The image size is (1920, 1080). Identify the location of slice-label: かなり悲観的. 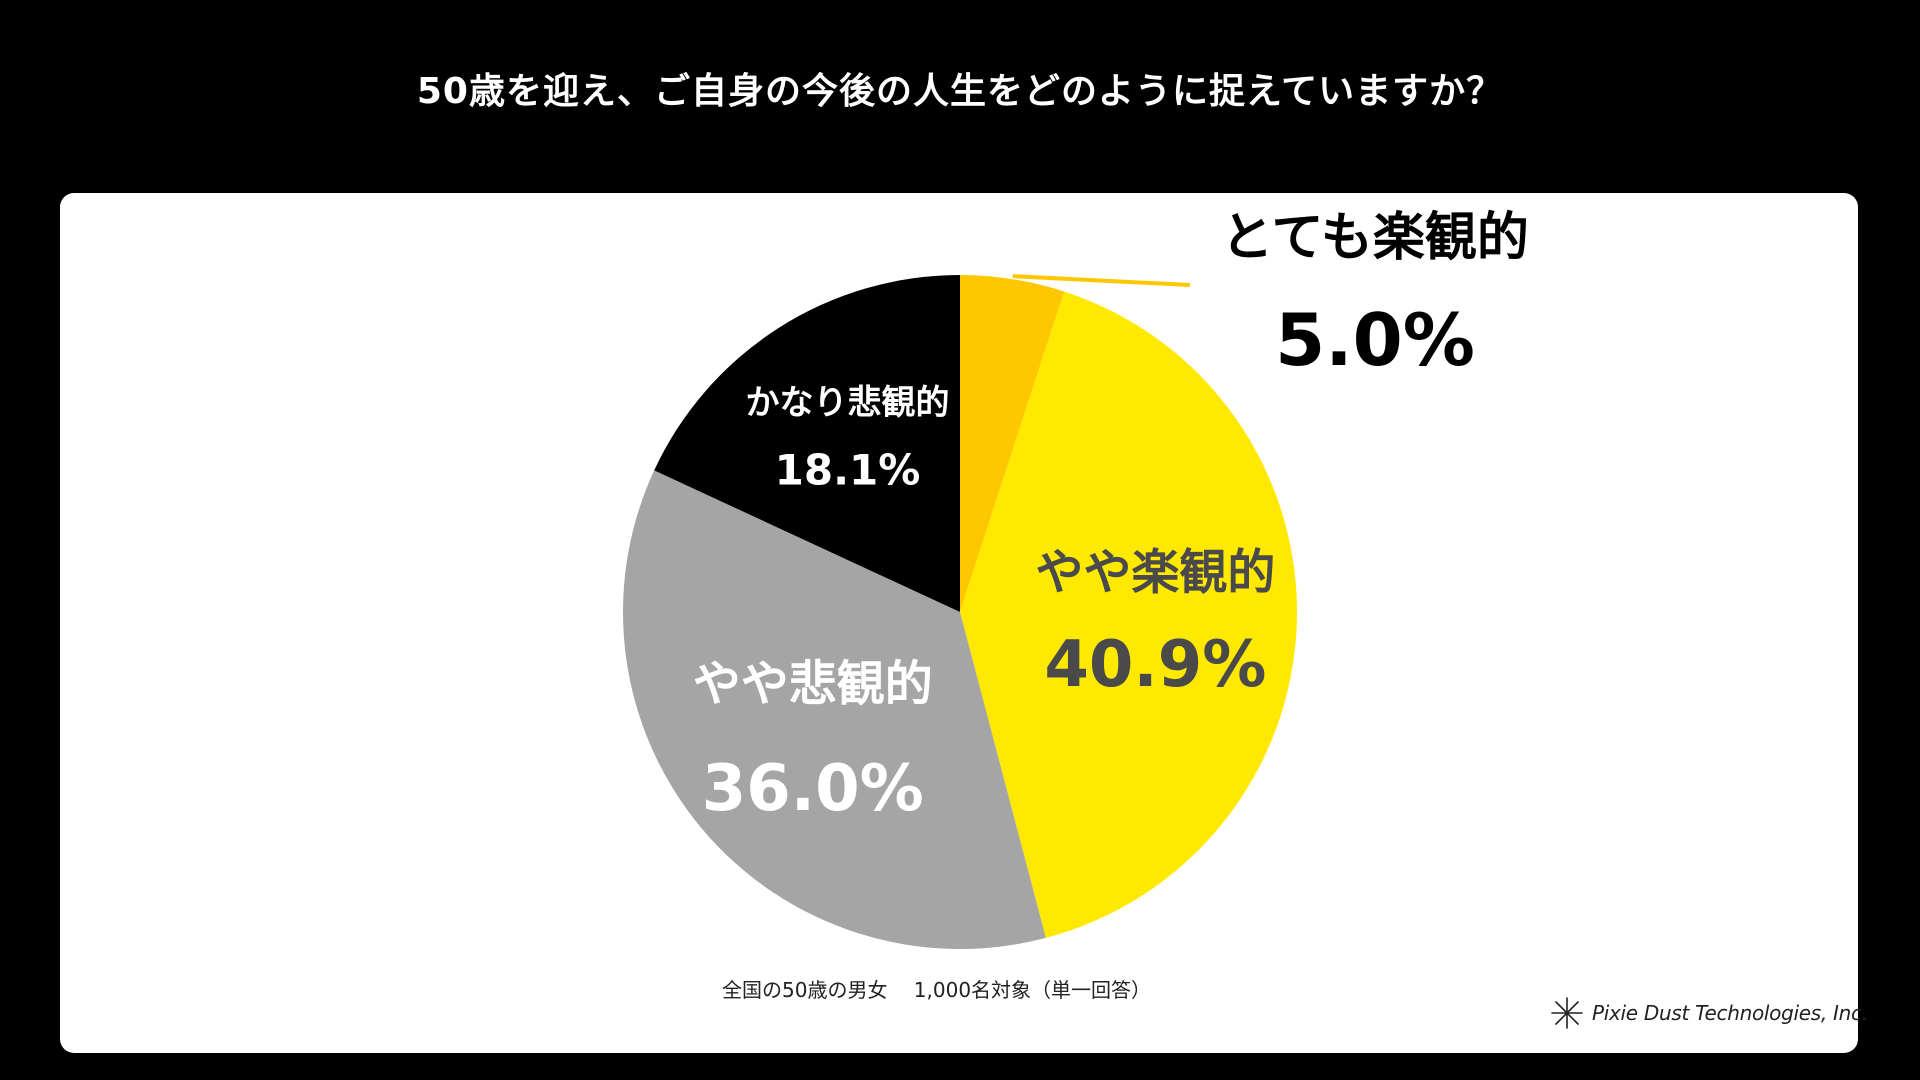
(847, 403).